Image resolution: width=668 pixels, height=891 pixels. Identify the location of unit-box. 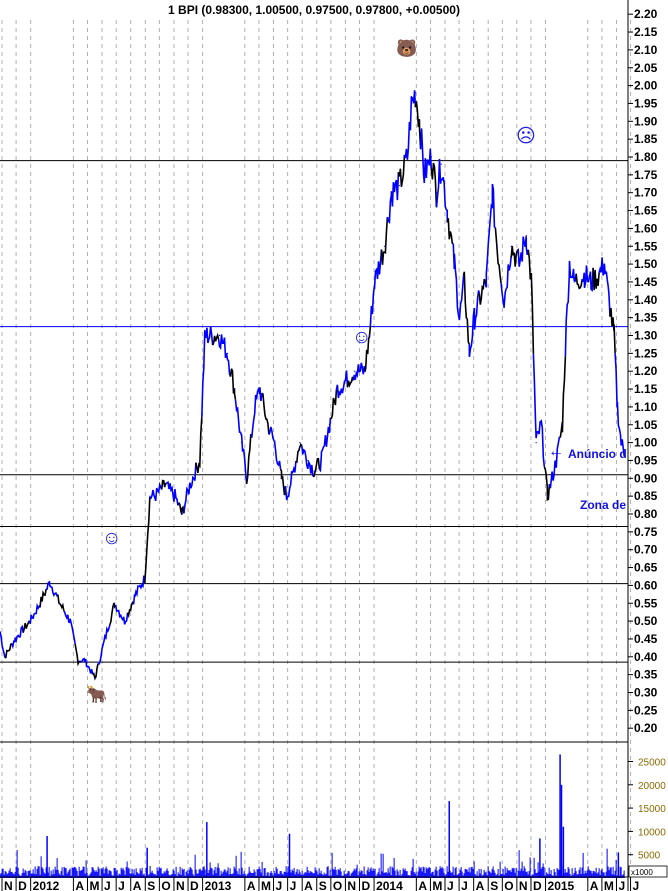
(648, 871).